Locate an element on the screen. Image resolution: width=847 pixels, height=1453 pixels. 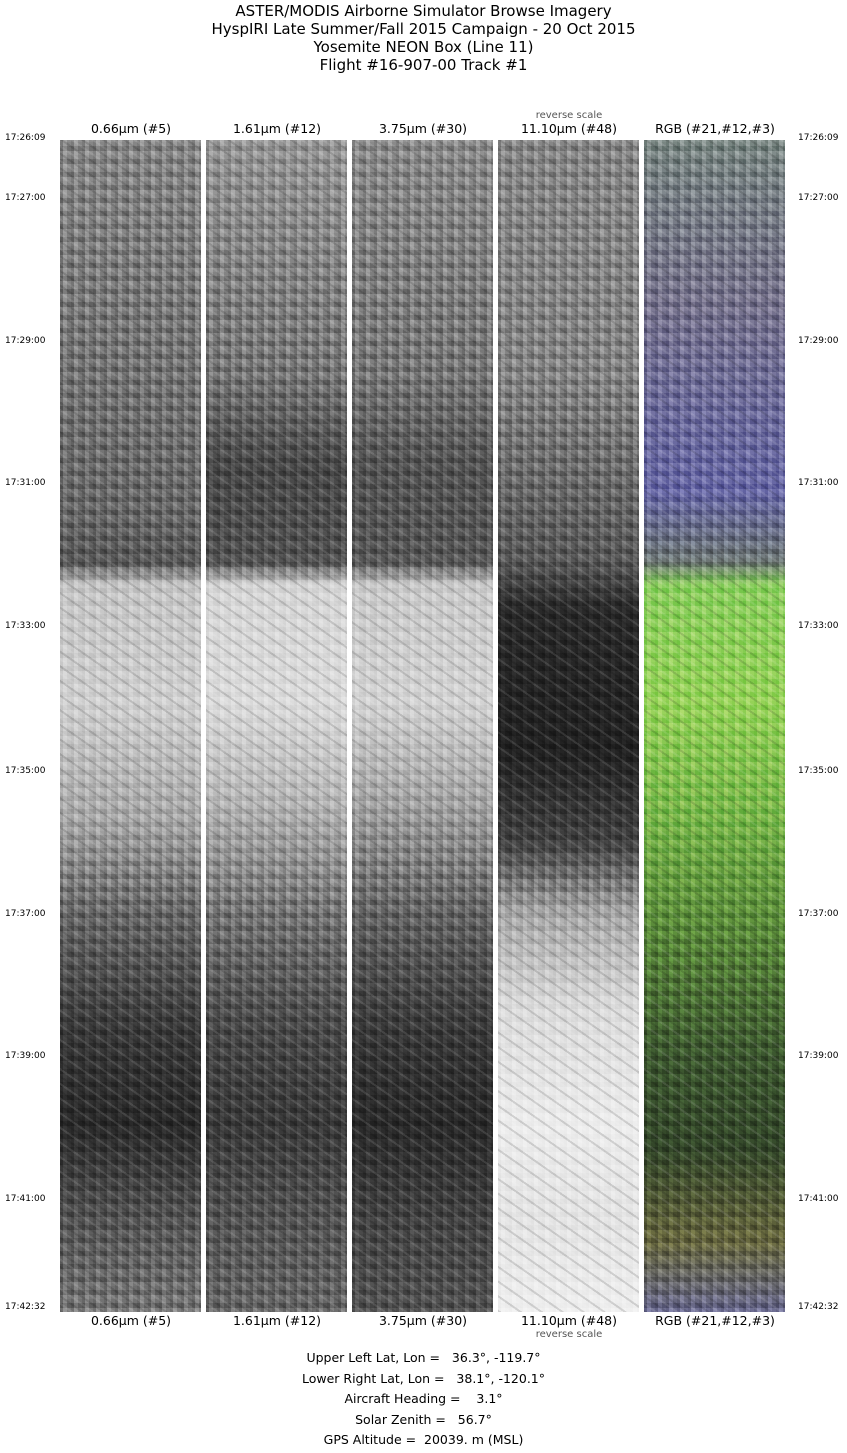
channel-label-bottom: RGB (#21,#12,#3) is located at coordinates (715, 1320).